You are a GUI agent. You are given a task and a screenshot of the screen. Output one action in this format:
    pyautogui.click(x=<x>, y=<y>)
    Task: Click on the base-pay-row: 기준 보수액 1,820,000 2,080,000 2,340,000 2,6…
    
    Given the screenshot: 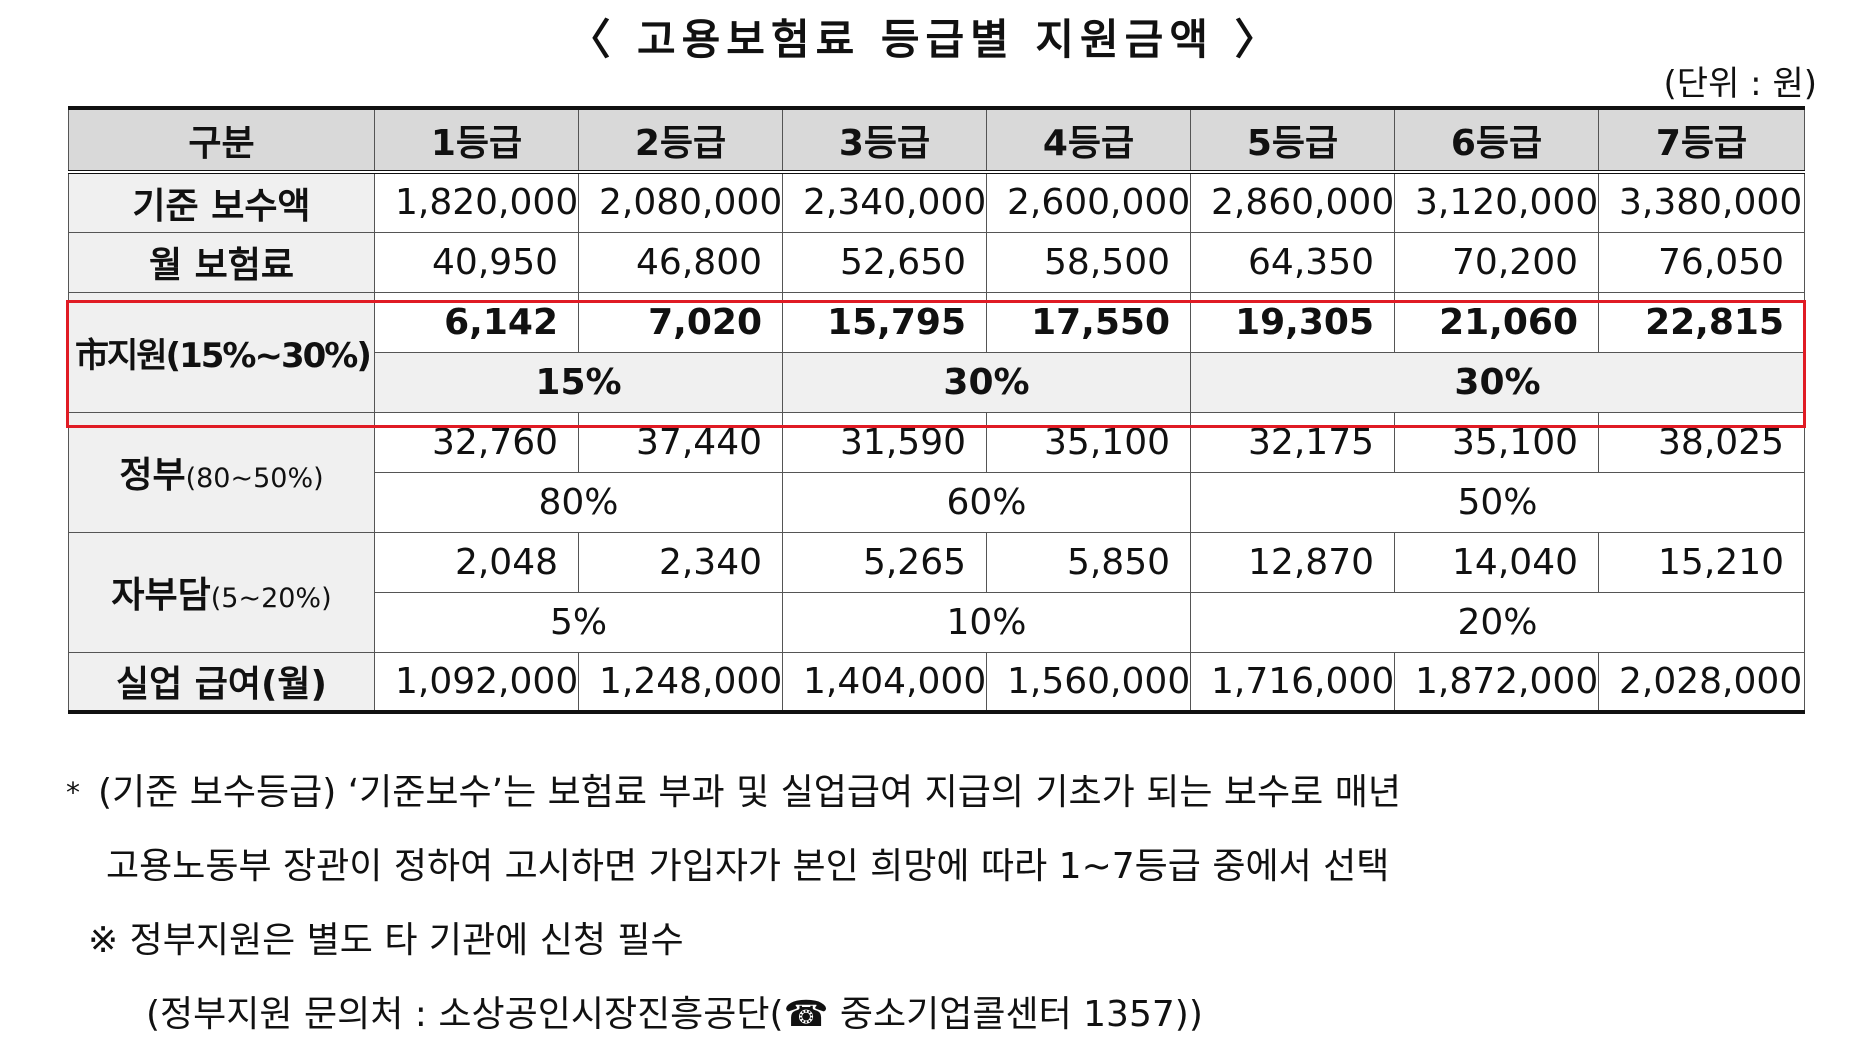 What is the action you would take?
    pyautogui.click(x=936, y=202)
    